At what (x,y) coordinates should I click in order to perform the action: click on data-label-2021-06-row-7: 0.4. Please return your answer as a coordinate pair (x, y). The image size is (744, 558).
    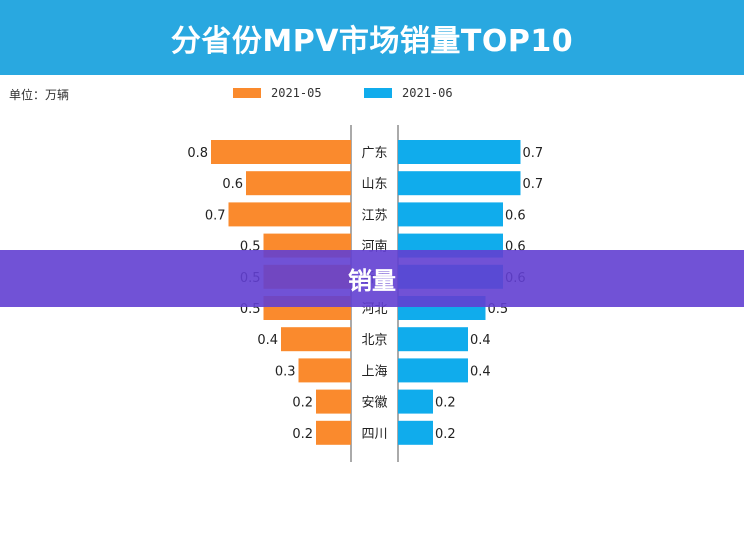
    Looking at the image, I should click on (480, 340).